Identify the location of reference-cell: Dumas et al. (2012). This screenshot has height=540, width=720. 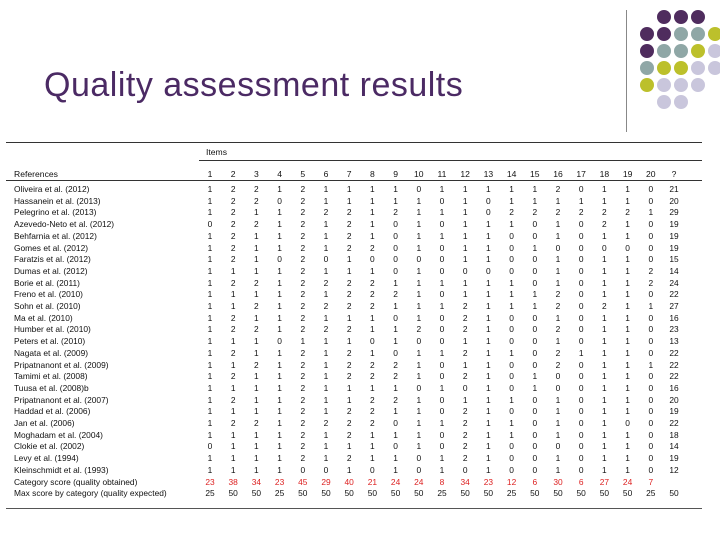
(51, 270).